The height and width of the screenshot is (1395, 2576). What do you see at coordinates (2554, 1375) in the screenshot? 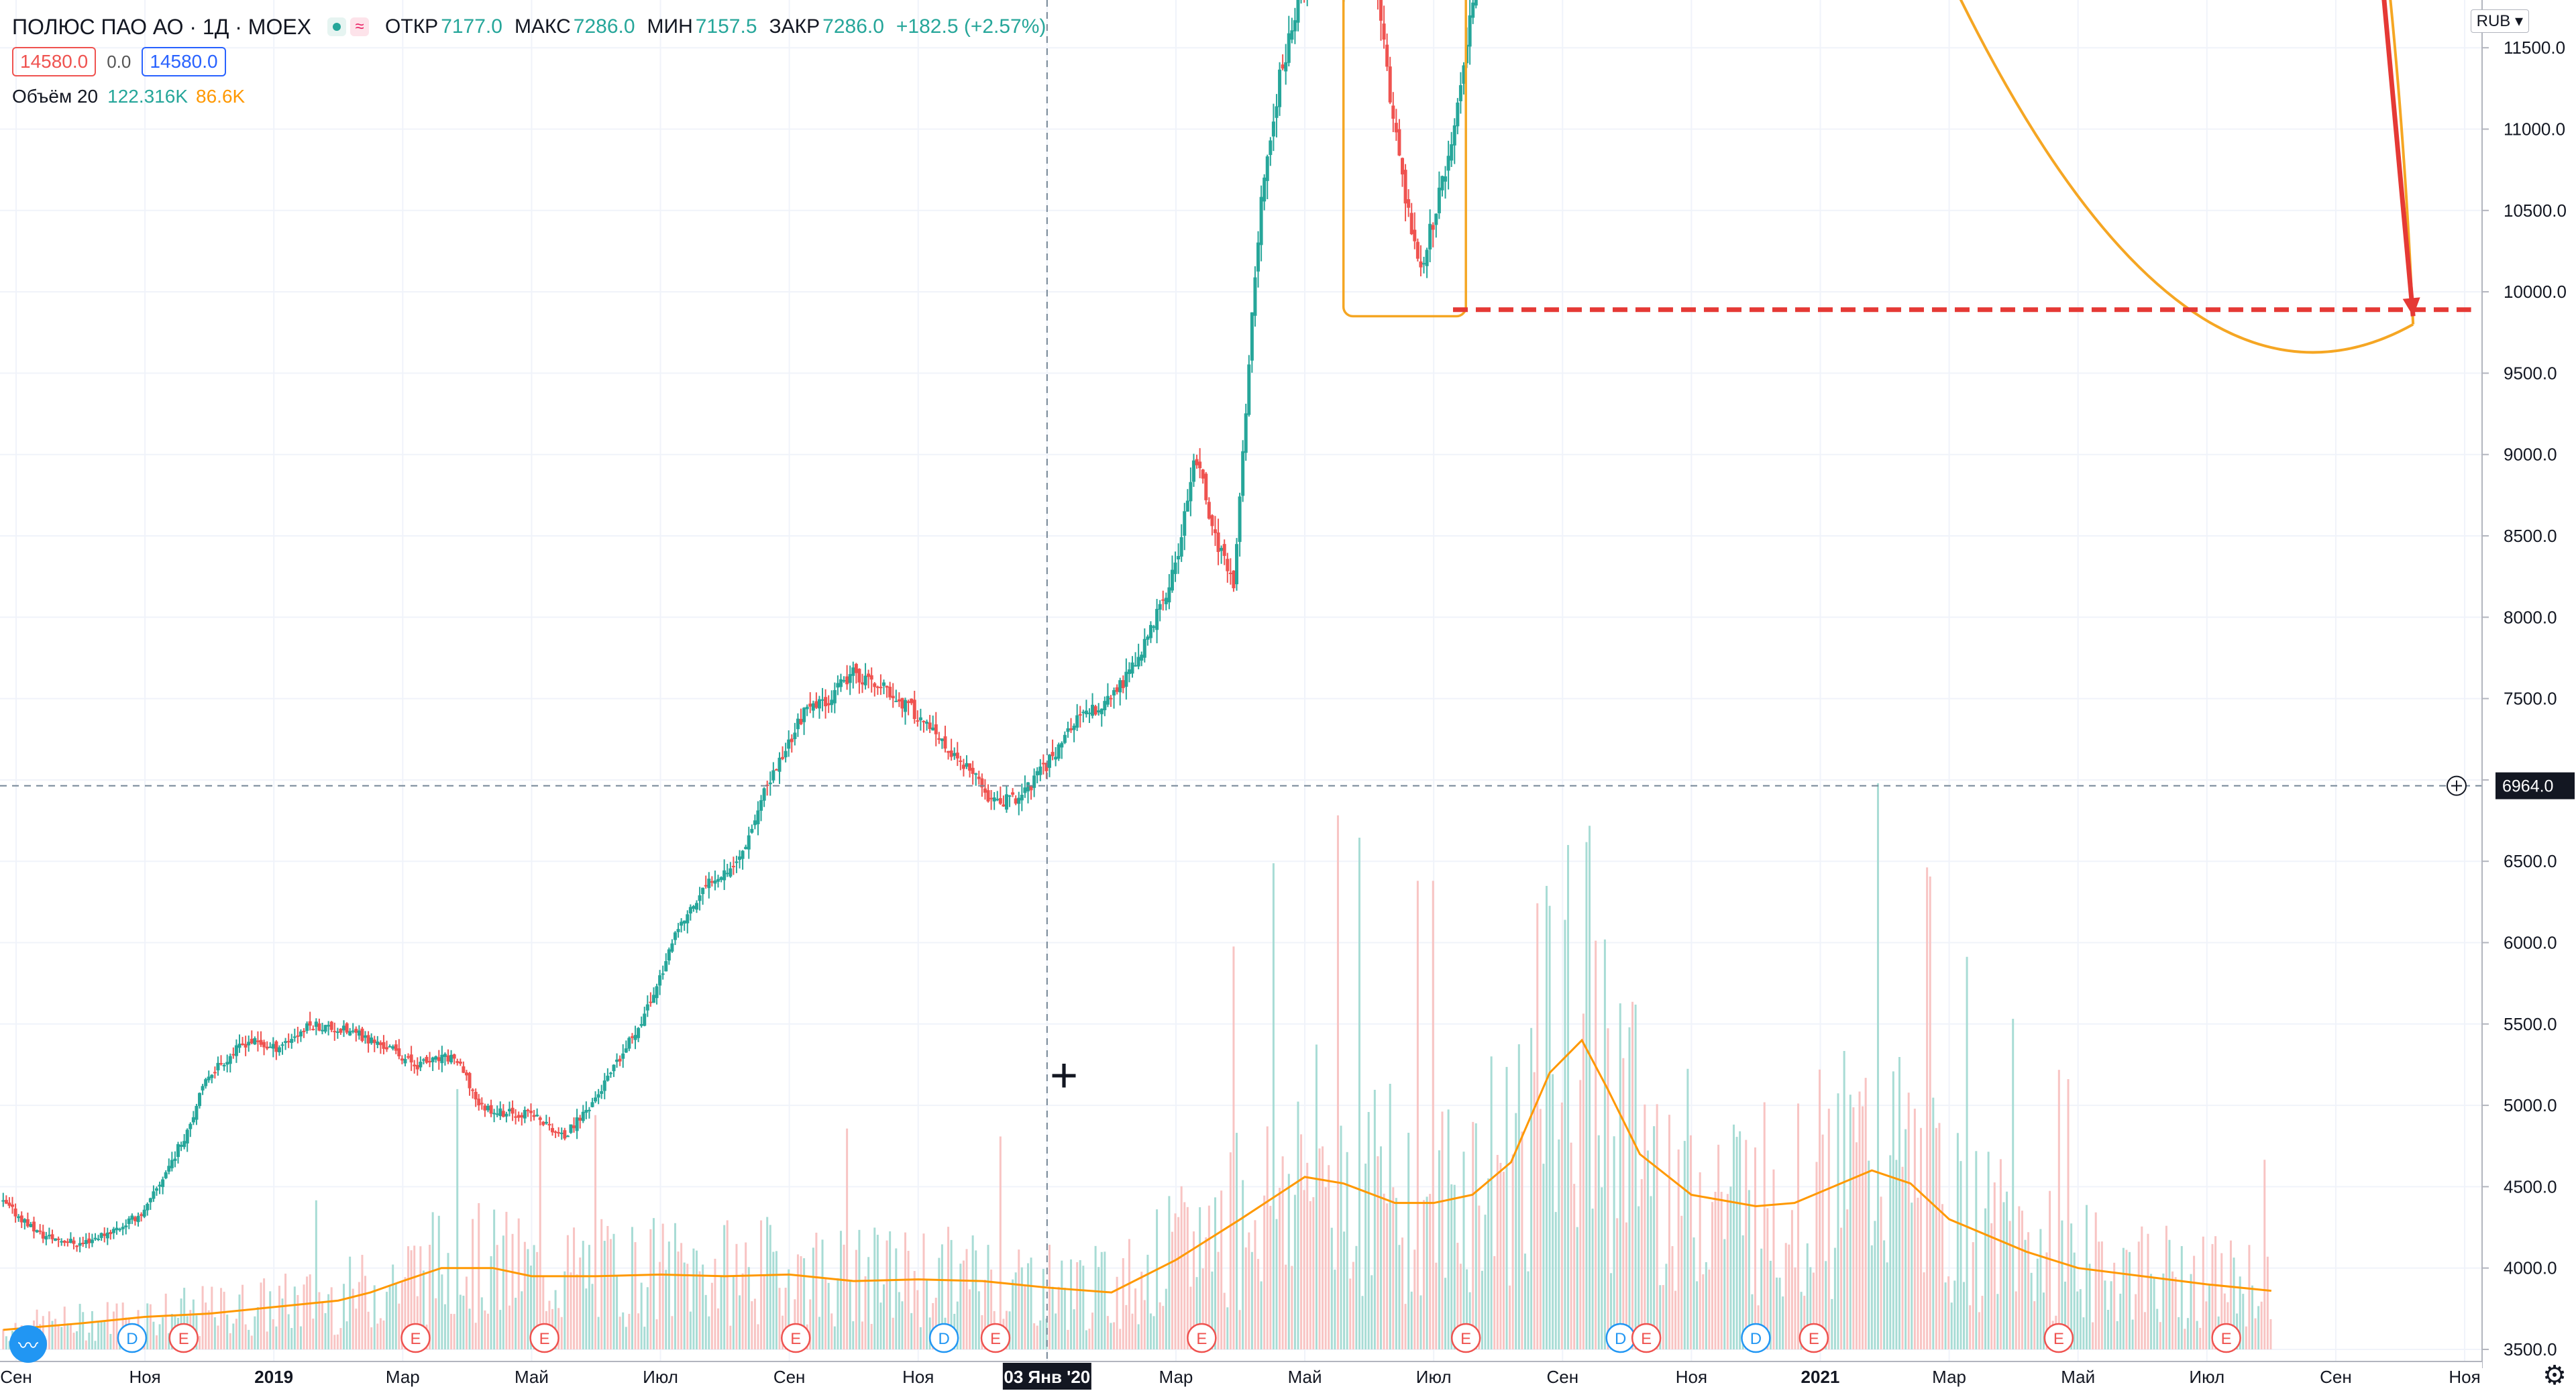
I see `settings-gear-icon: ⚙` at bounding box center [2554, 1375].